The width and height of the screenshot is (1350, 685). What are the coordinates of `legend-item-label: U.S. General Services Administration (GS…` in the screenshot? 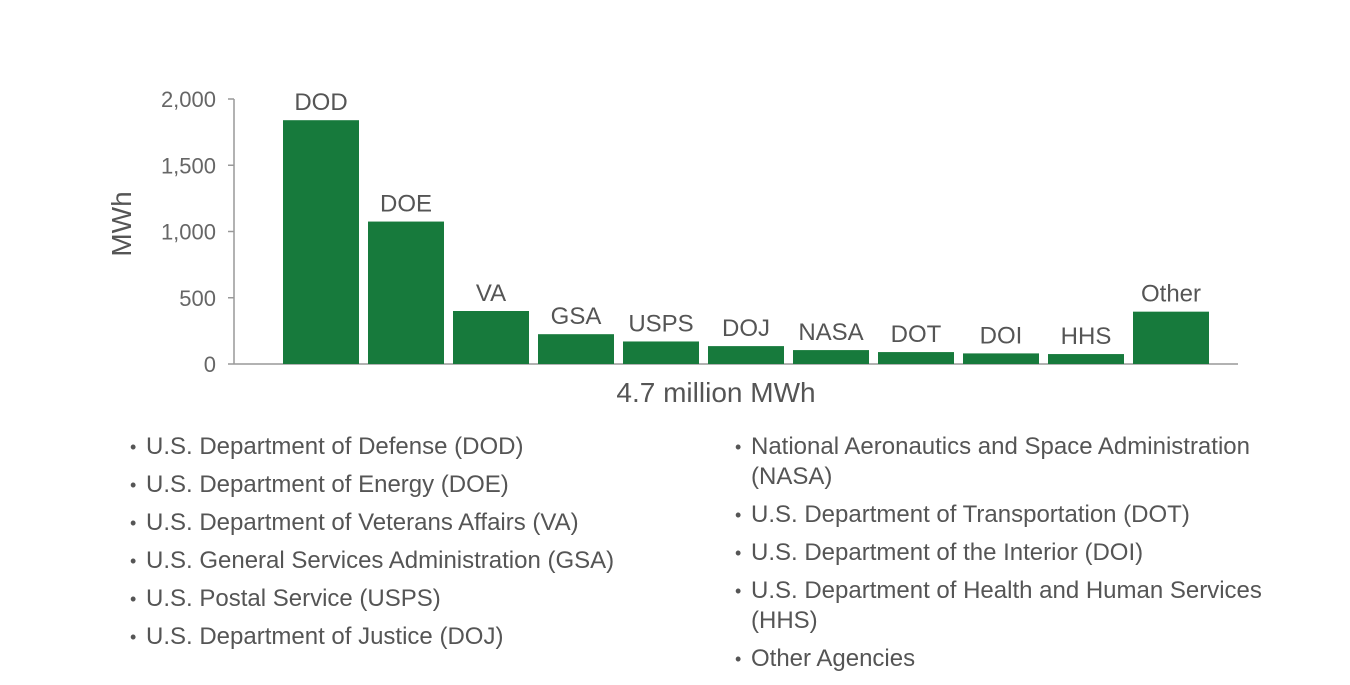 It's located at (380, 560).